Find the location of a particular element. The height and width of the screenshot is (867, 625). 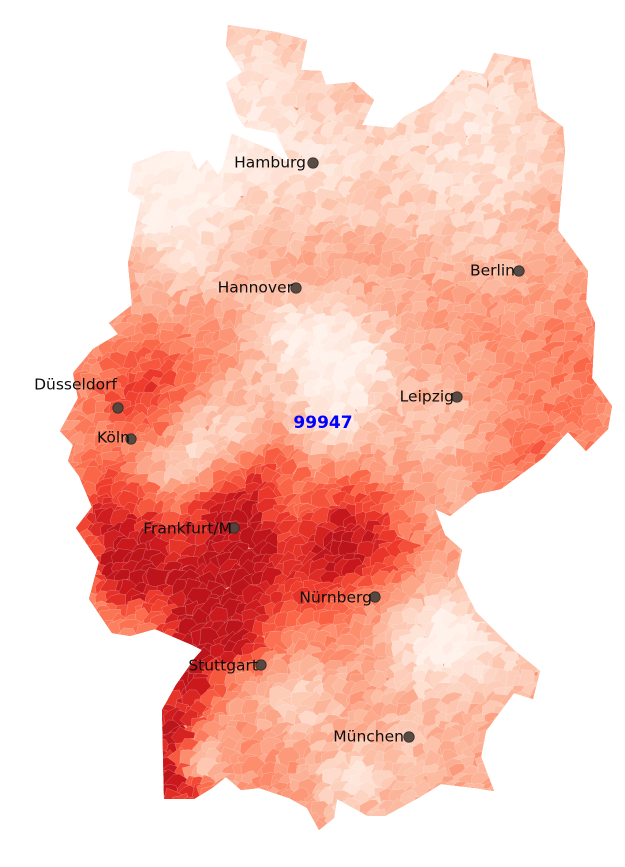

city-label: Hannover is located at coordinates (256, 288).